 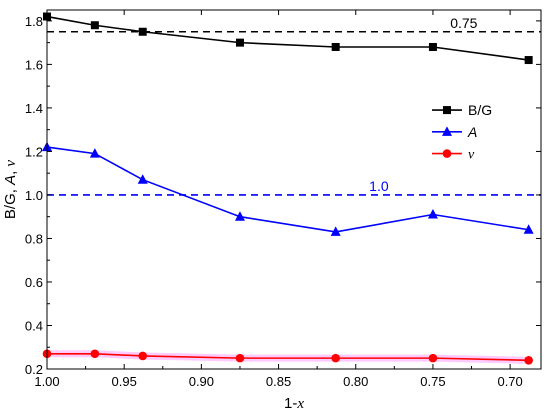 What do you see at coordinates (124, 381) in the screenshot?
I see `x-tick-label: 0.95` at bounding box center [124, 381].